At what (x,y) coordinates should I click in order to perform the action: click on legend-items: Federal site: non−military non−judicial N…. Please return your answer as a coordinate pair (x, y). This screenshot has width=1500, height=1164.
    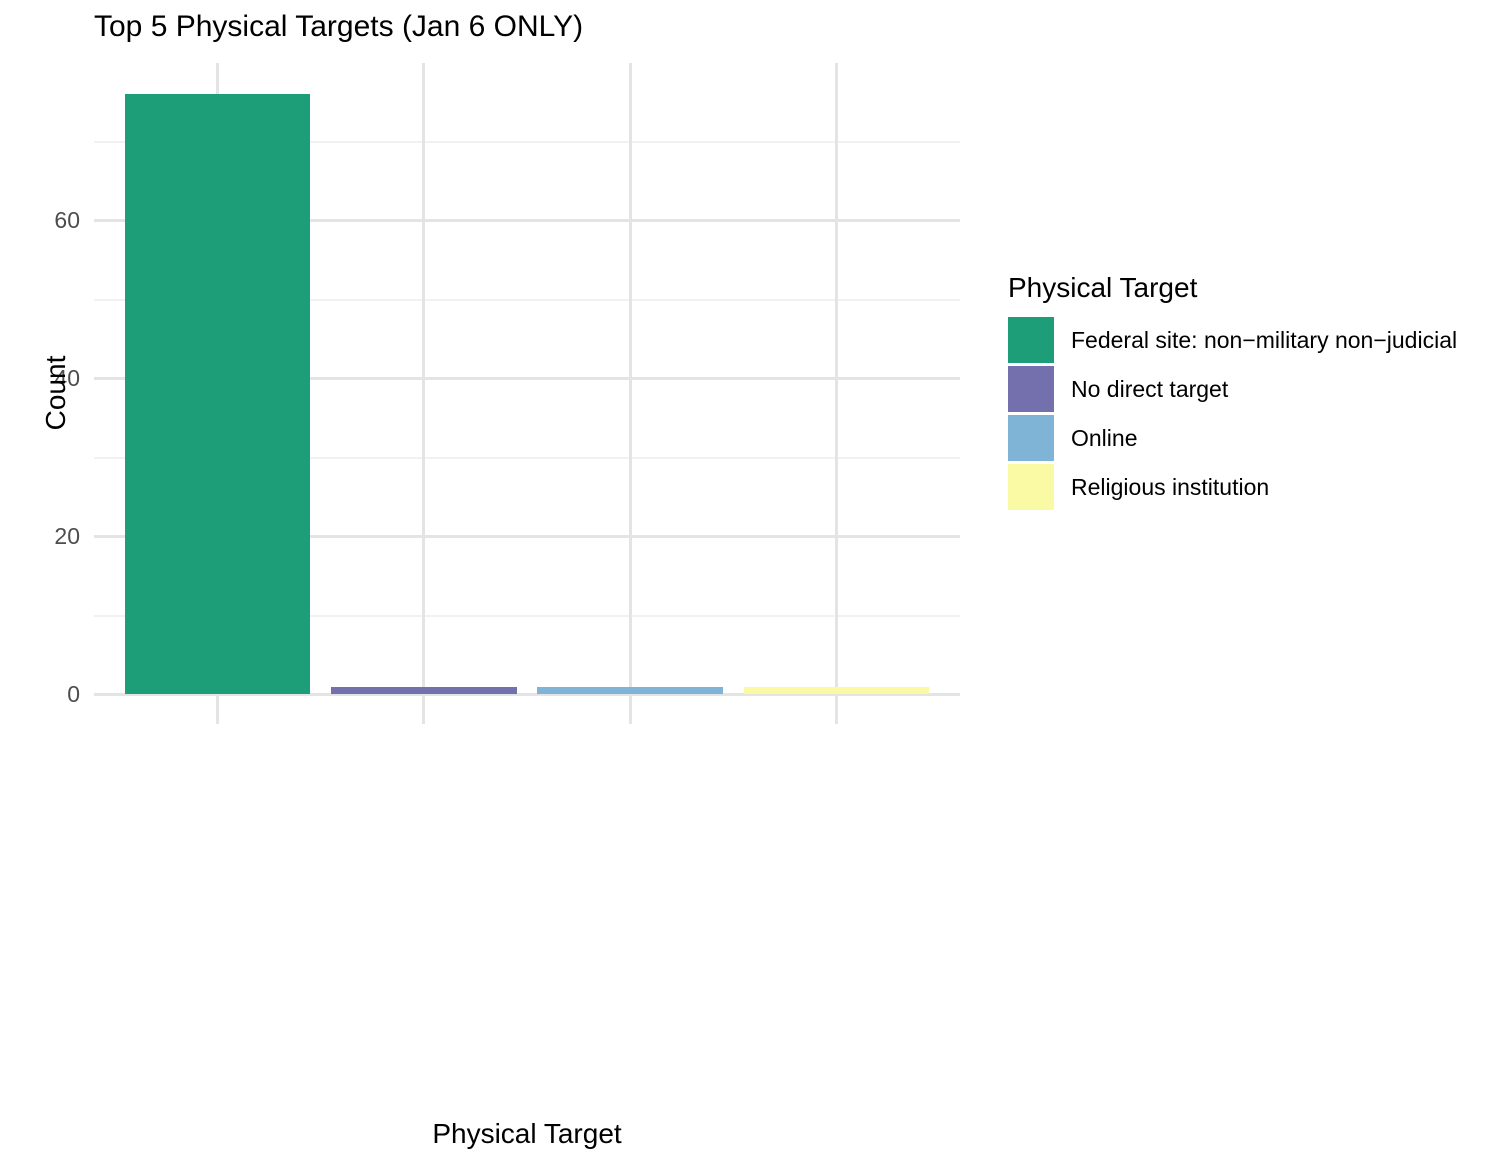
    Looking at the image, I should click on (1232, 413).